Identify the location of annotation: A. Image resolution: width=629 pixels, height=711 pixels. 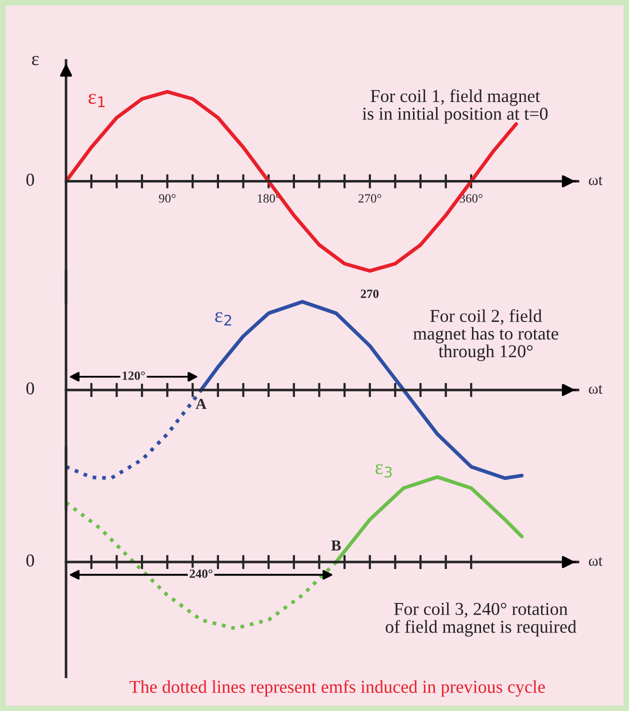
(201, 403).